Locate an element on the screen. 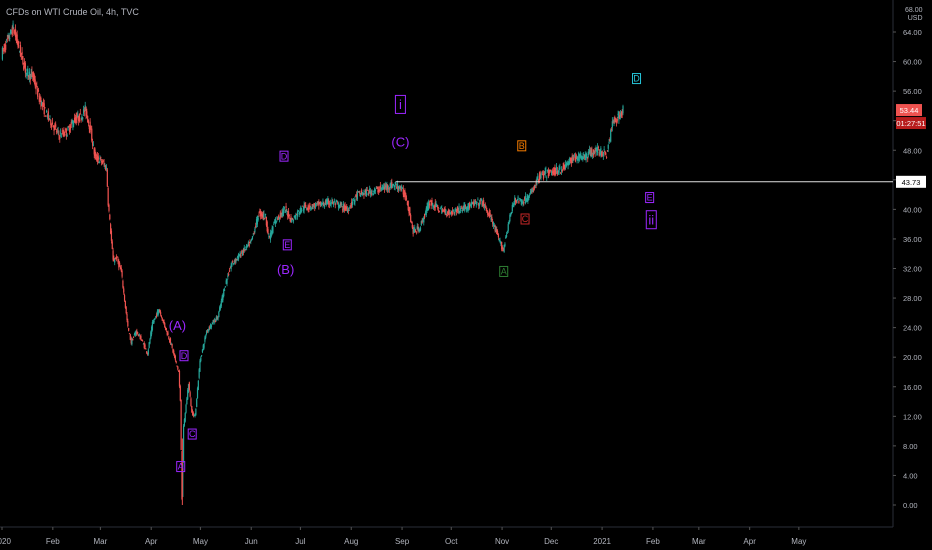  wave-label: A is located at coordinates (181, 467).